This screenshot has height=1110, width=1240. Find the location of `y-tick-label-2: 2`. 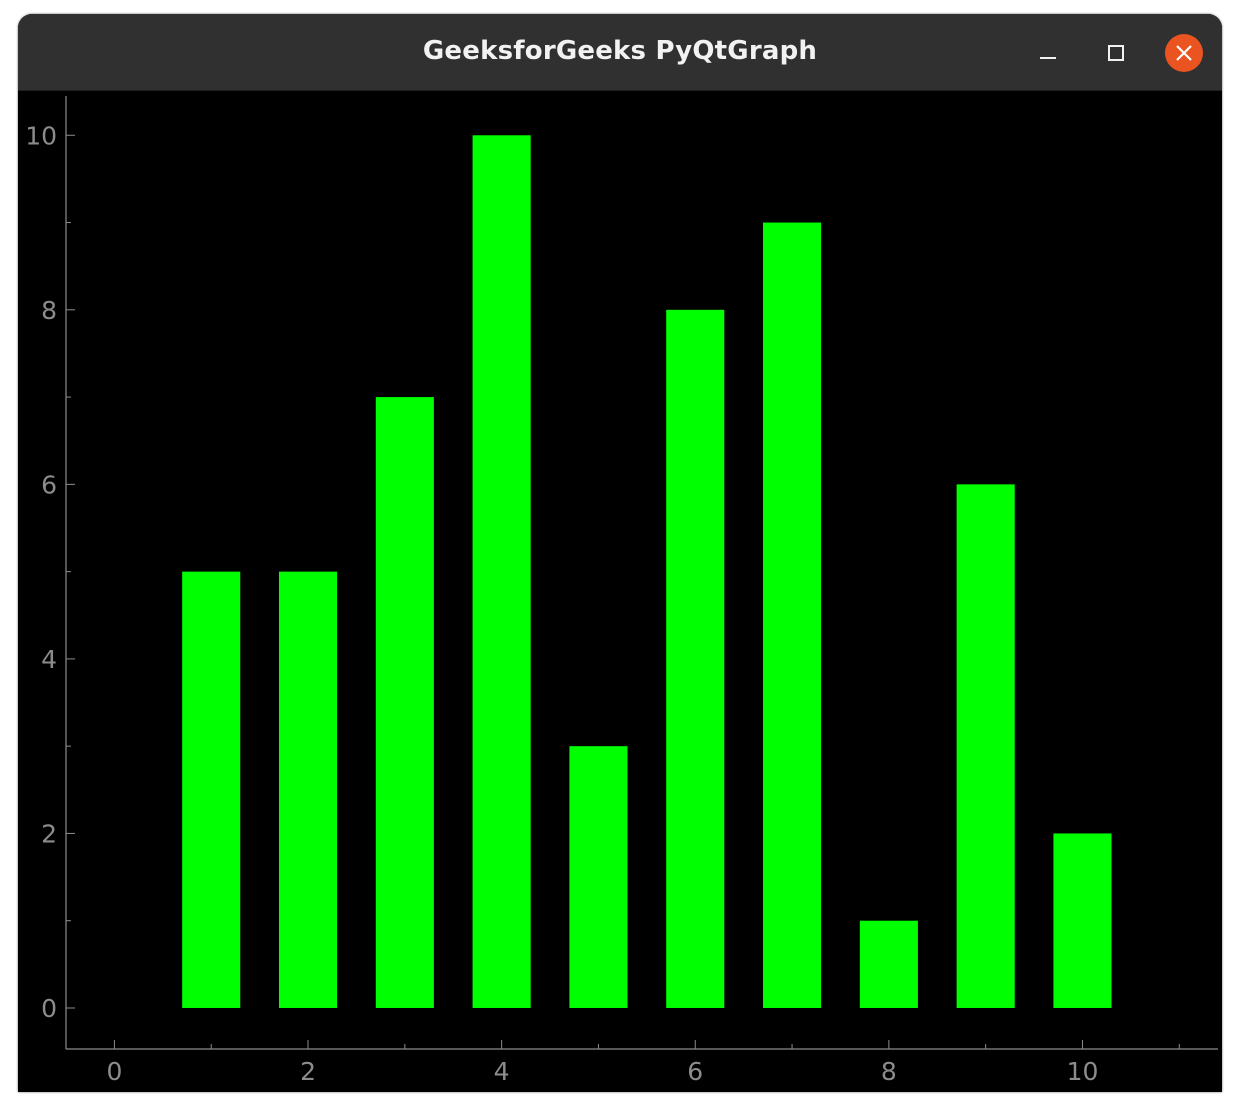

y-tick-label-2: 2 is located at coordinates (49, 833).